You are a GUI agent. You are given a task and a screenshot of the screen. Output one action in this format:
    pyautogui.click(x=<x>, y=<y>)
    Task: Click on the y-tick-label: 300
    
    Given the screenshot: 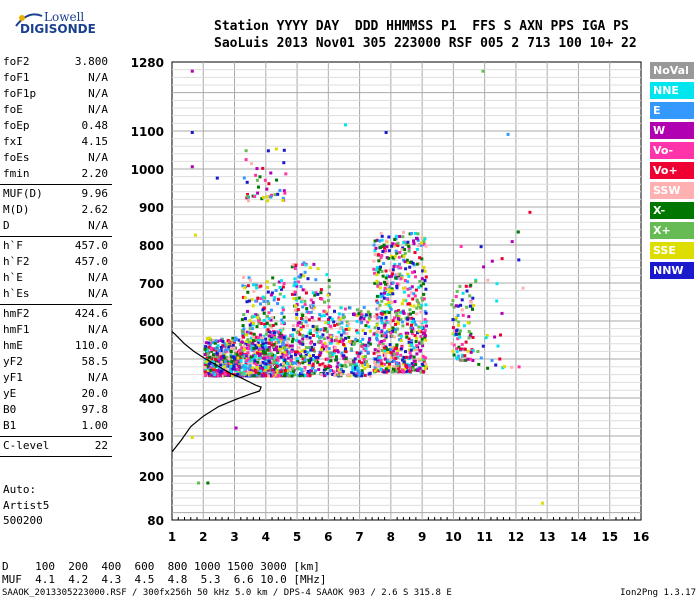 What is the action you would take?
    pyautogui.click(x=151, y=437)
    